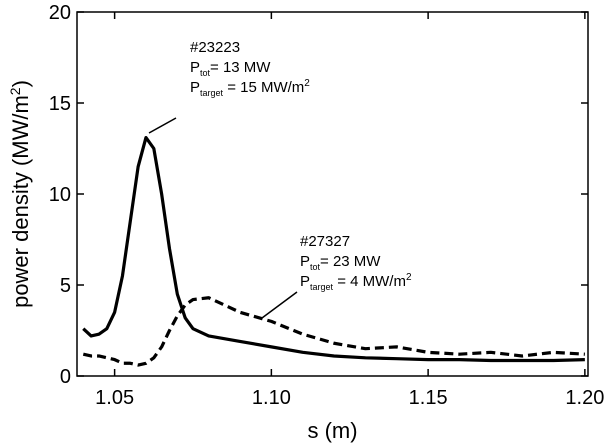 This screenshot has height=444, width=607. I want to click on y-tick-label: 10, so click(60, 195).